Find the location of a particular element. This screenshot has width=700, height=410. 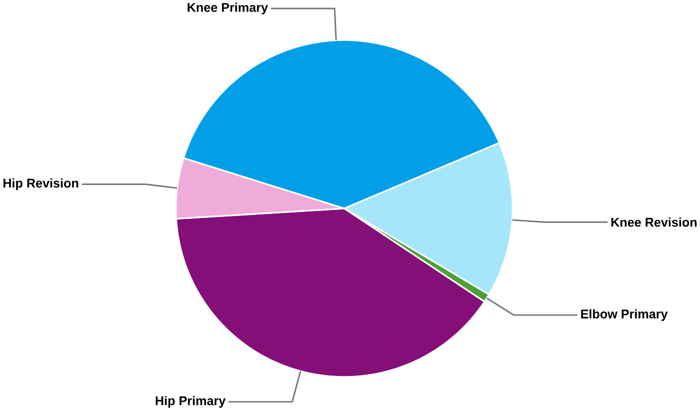

slice-label: Hip Primary is located at coordinates (191, 402).